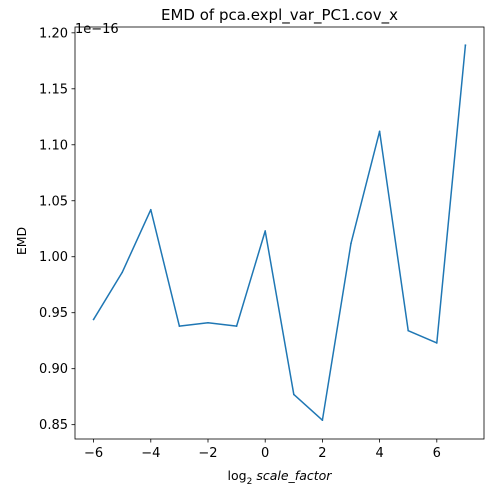 The width and height of the screenshot is (500, 500). What do you see at coordinates (250, 482) in the screenshot?
I see `x-axis-label-subscript: 2` at bounding box center [250, 482].